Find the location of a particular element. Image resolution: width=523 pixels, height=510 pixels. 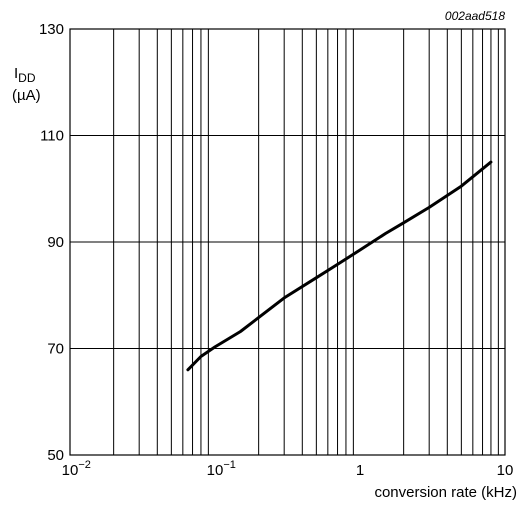

y-tick-label: 110 is located at coordinates (52, 136).